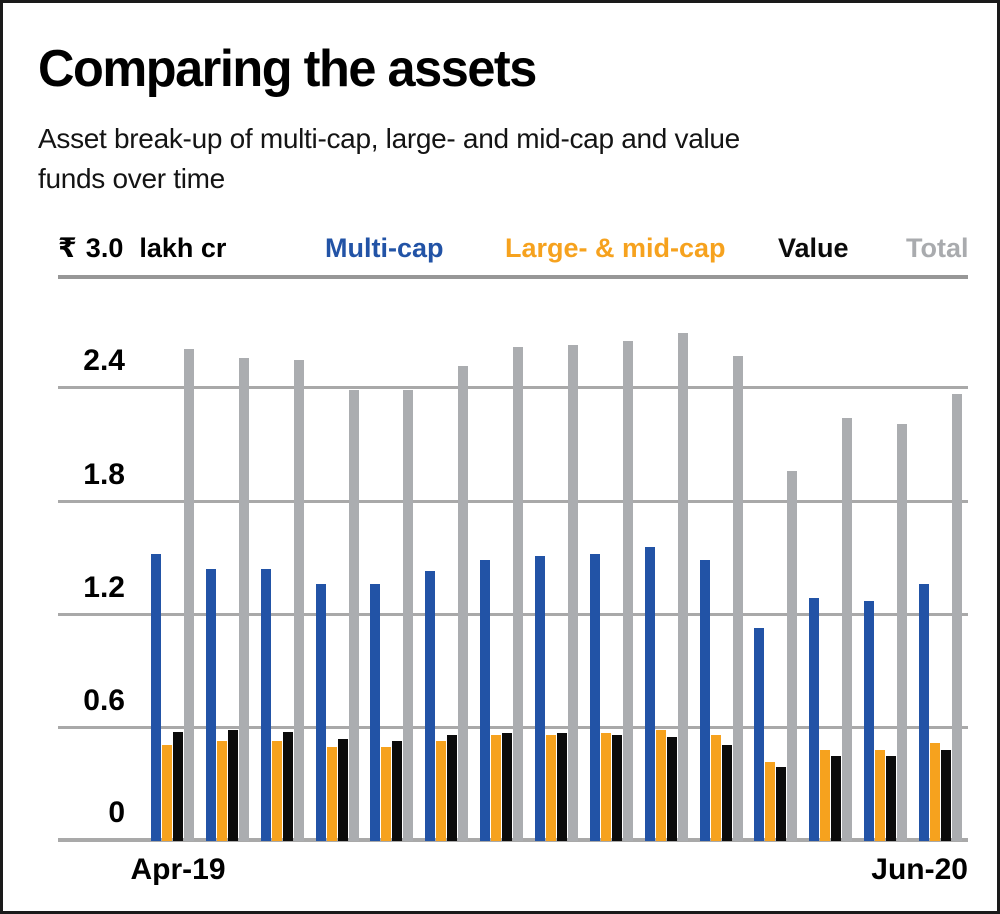 The width and height of the screenshot is (1000, 914). What do you see at coordinates (67, 248) in the screenshot?
I see `rupee-symbol: ₹` at bounding box center [67, 248].